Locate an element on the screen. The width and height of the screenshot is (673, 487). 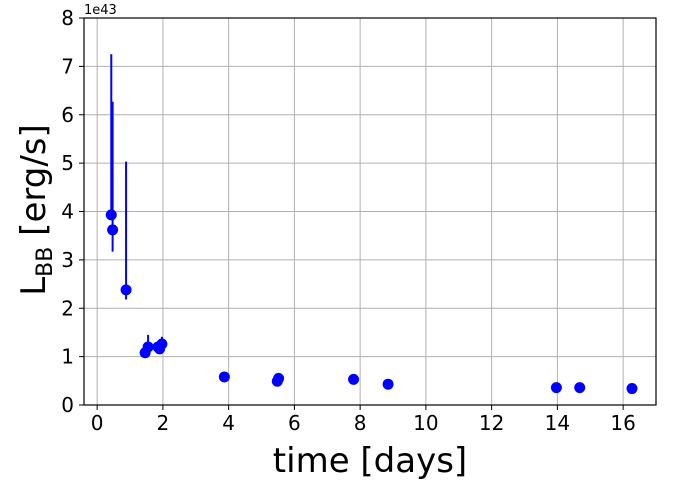
y-axis-label-main: L is located at coordinates (34, 286).